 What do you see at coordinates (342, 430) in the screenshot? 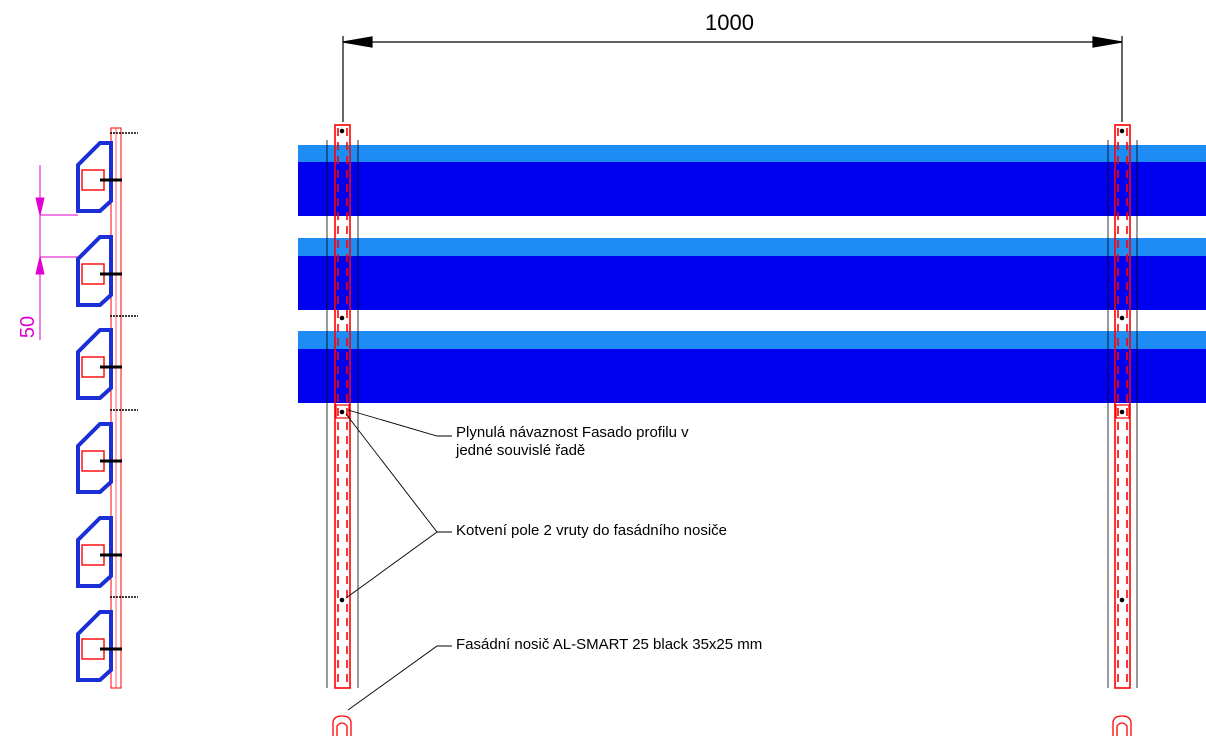
I see `carrier-rail-left` at bounding box center [342, 430].